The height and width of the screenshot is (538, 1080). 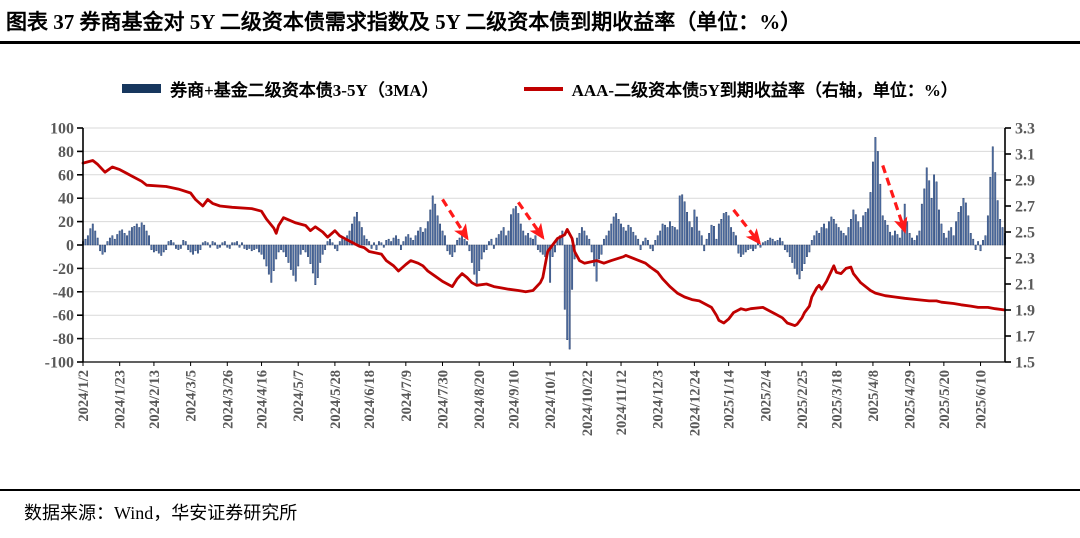 What do you see at coordinates (63, 316) in the screenshot?
I see `left-axis-label: -60` at bounding box center [63, 316].